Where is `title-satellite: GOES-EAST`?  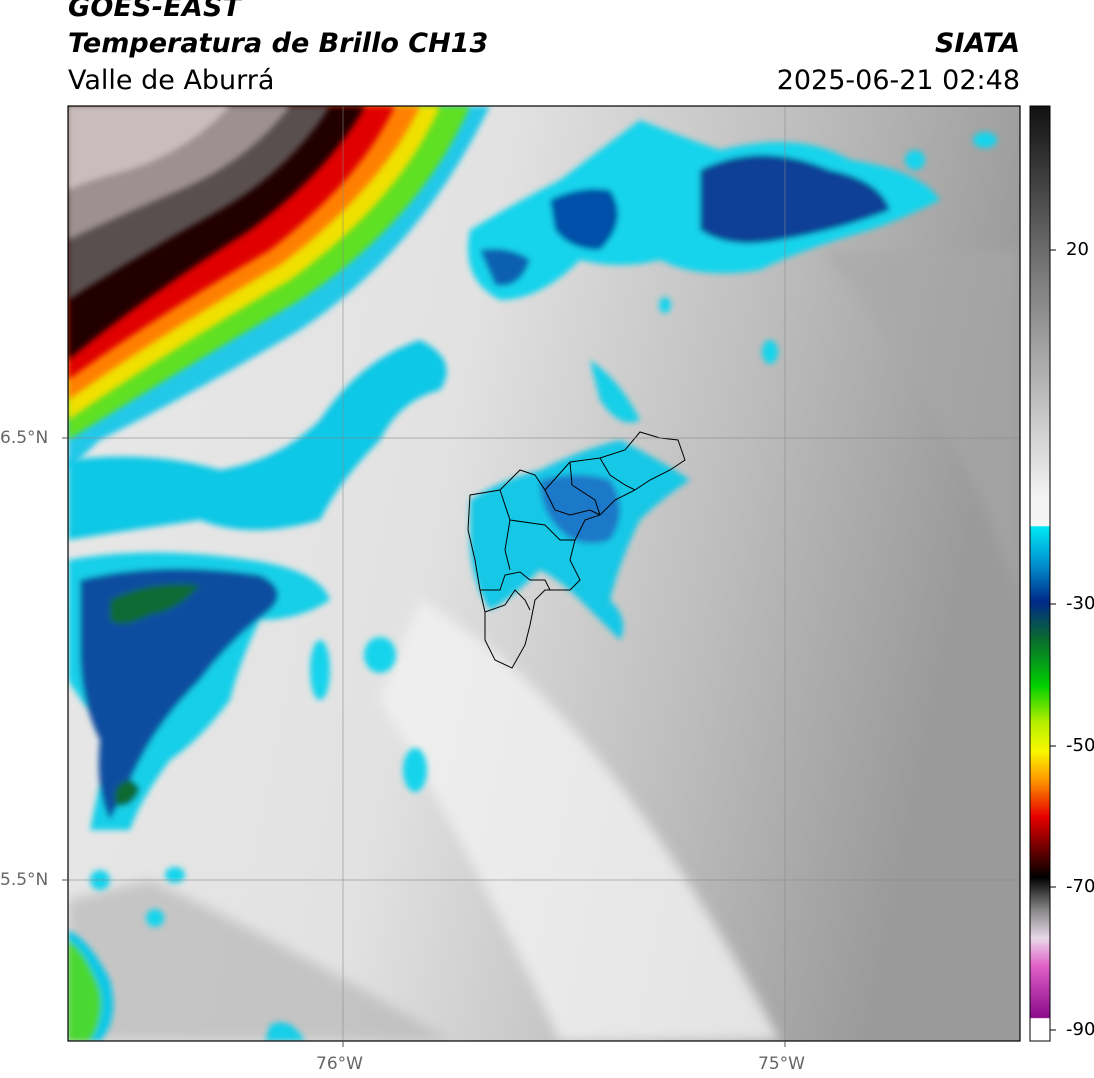 title-satellite: GOES-EAST is located at coordinates (155, 11).